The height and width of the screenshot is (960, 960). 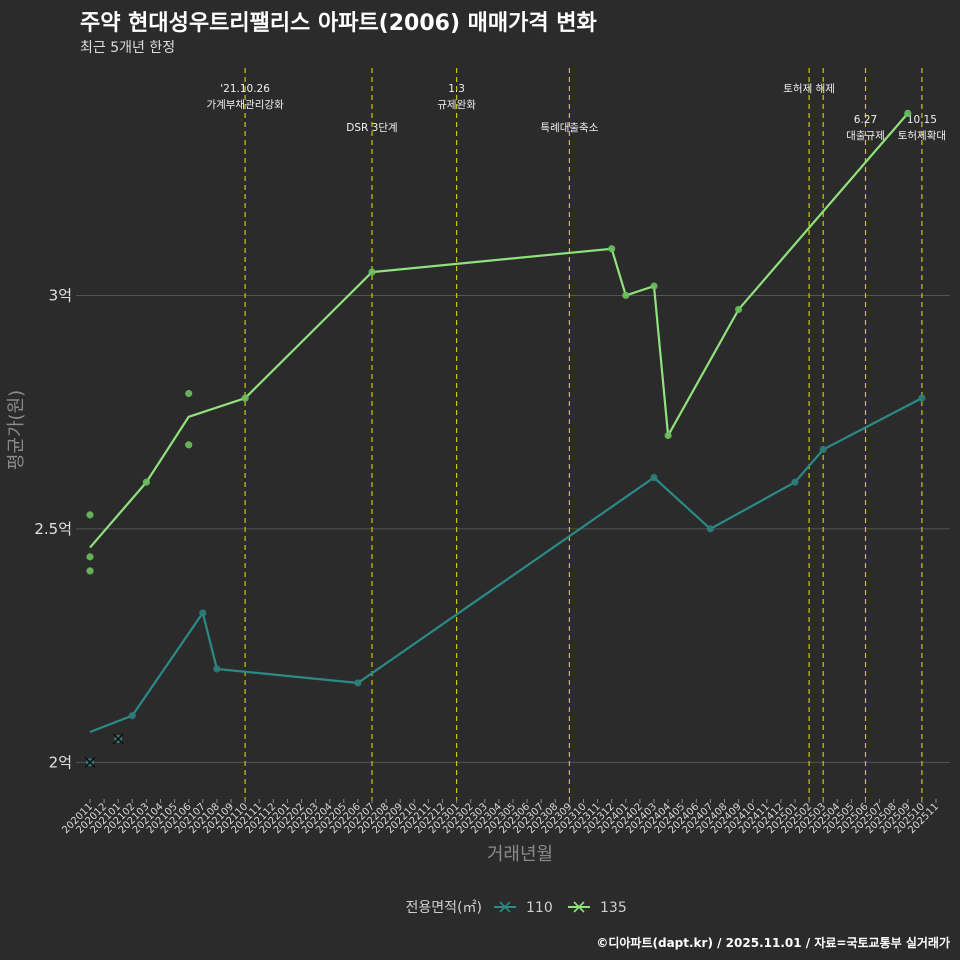 What do you see at coordinates (60, 762) in the screenshot?
I see `y-tick-label: 2억` at bounding box center [60, 762].